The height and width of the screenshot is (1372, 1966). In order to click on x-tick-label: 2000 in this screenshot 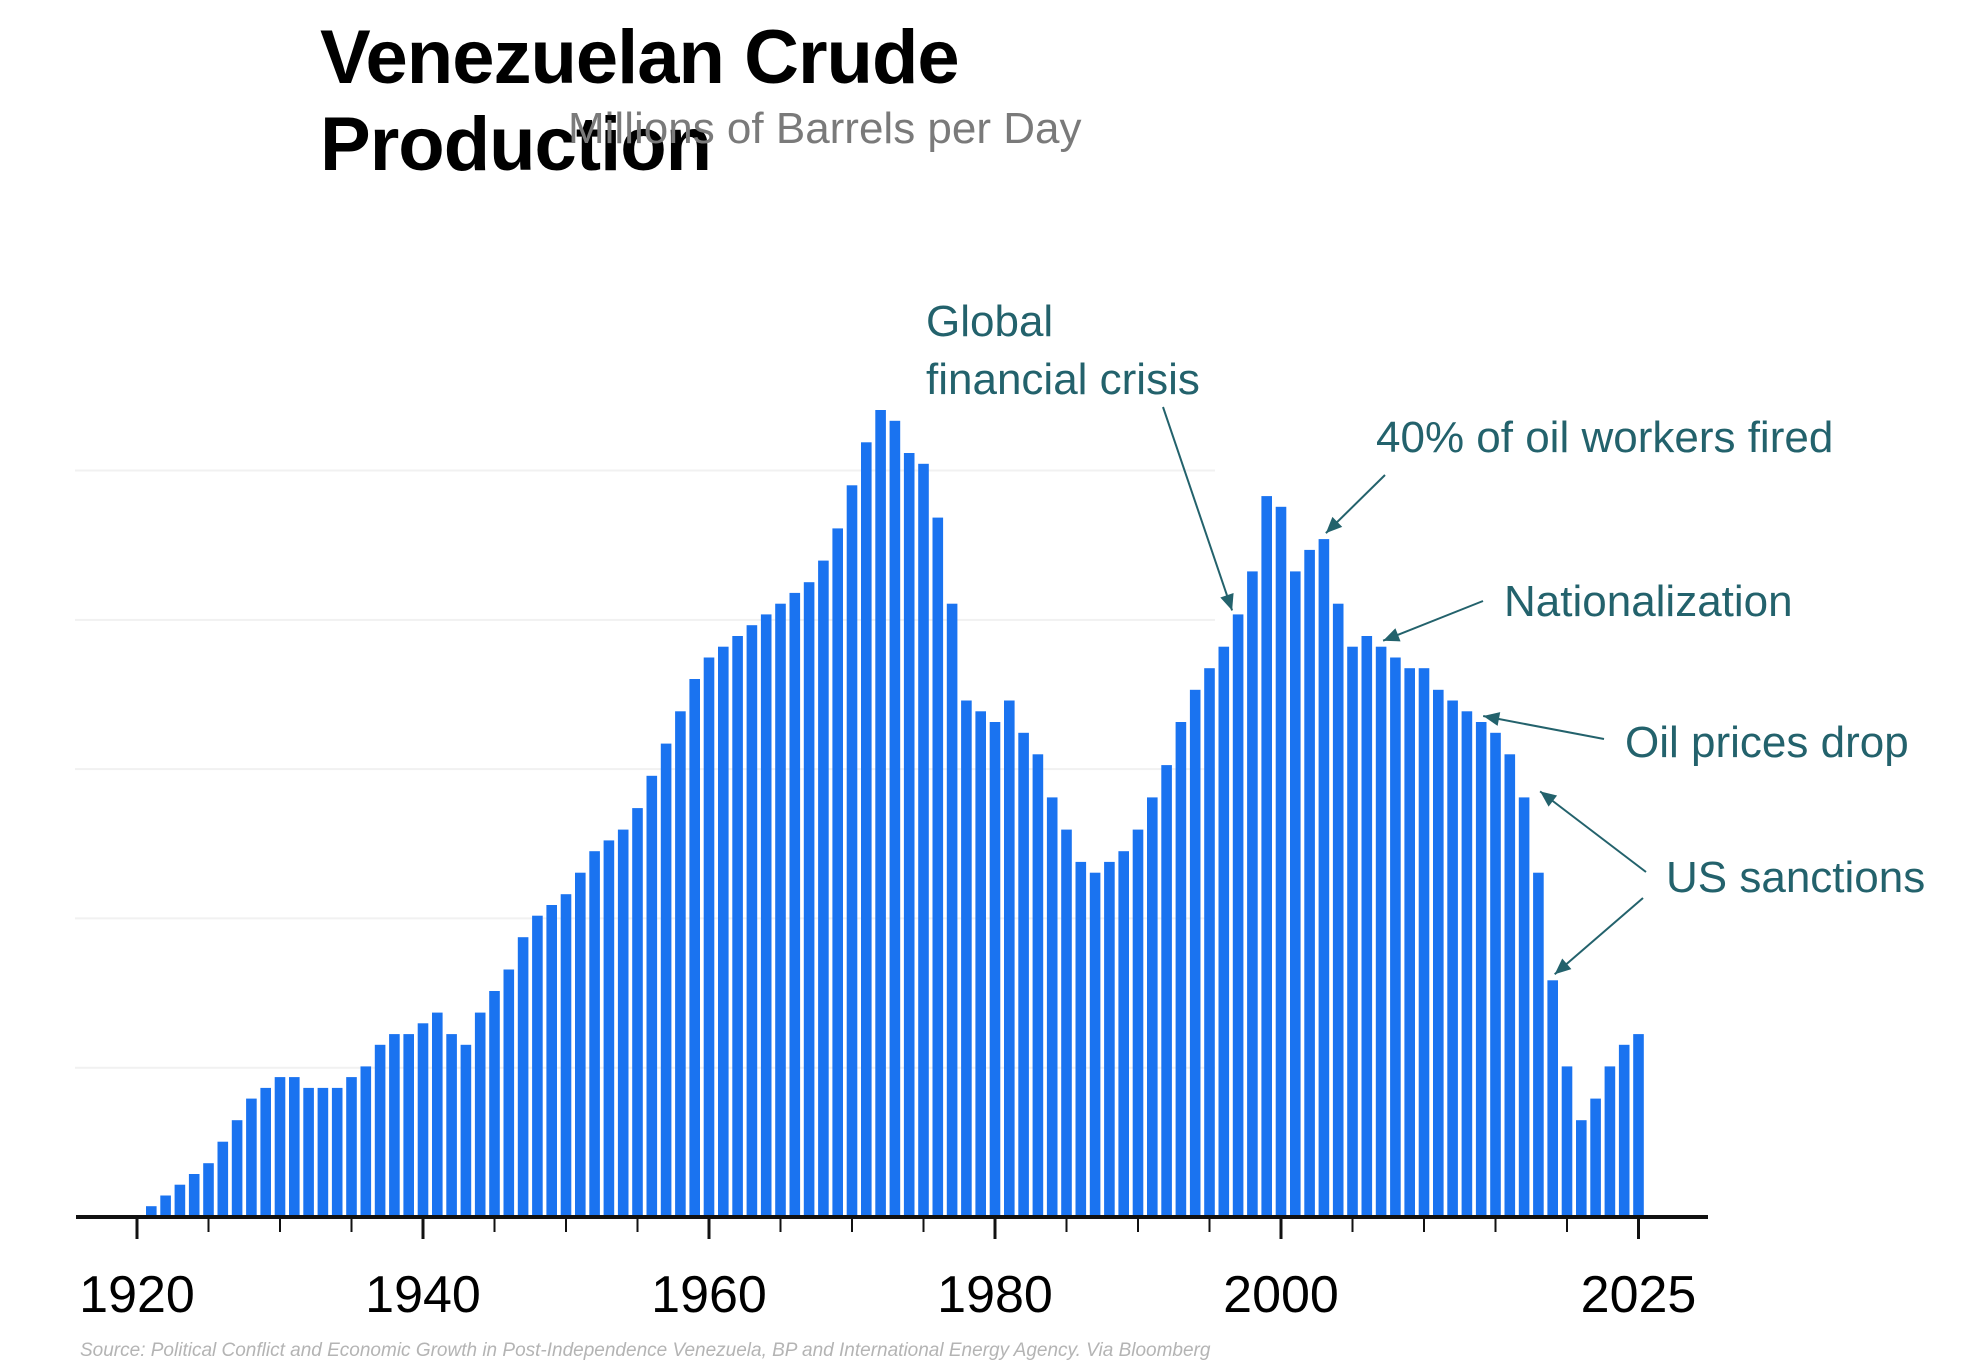, I will do `click(1281, 1295)`.